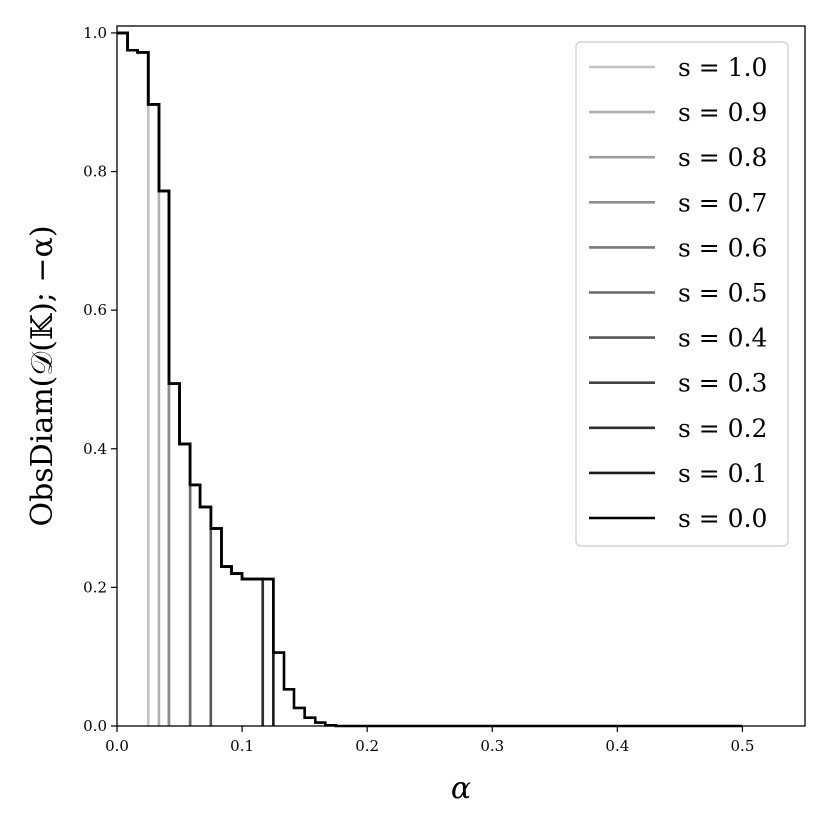 The width and height of the screenshot is (830, 830). I want to click on legend-label-6: s = 0.4, so click(722, 338).